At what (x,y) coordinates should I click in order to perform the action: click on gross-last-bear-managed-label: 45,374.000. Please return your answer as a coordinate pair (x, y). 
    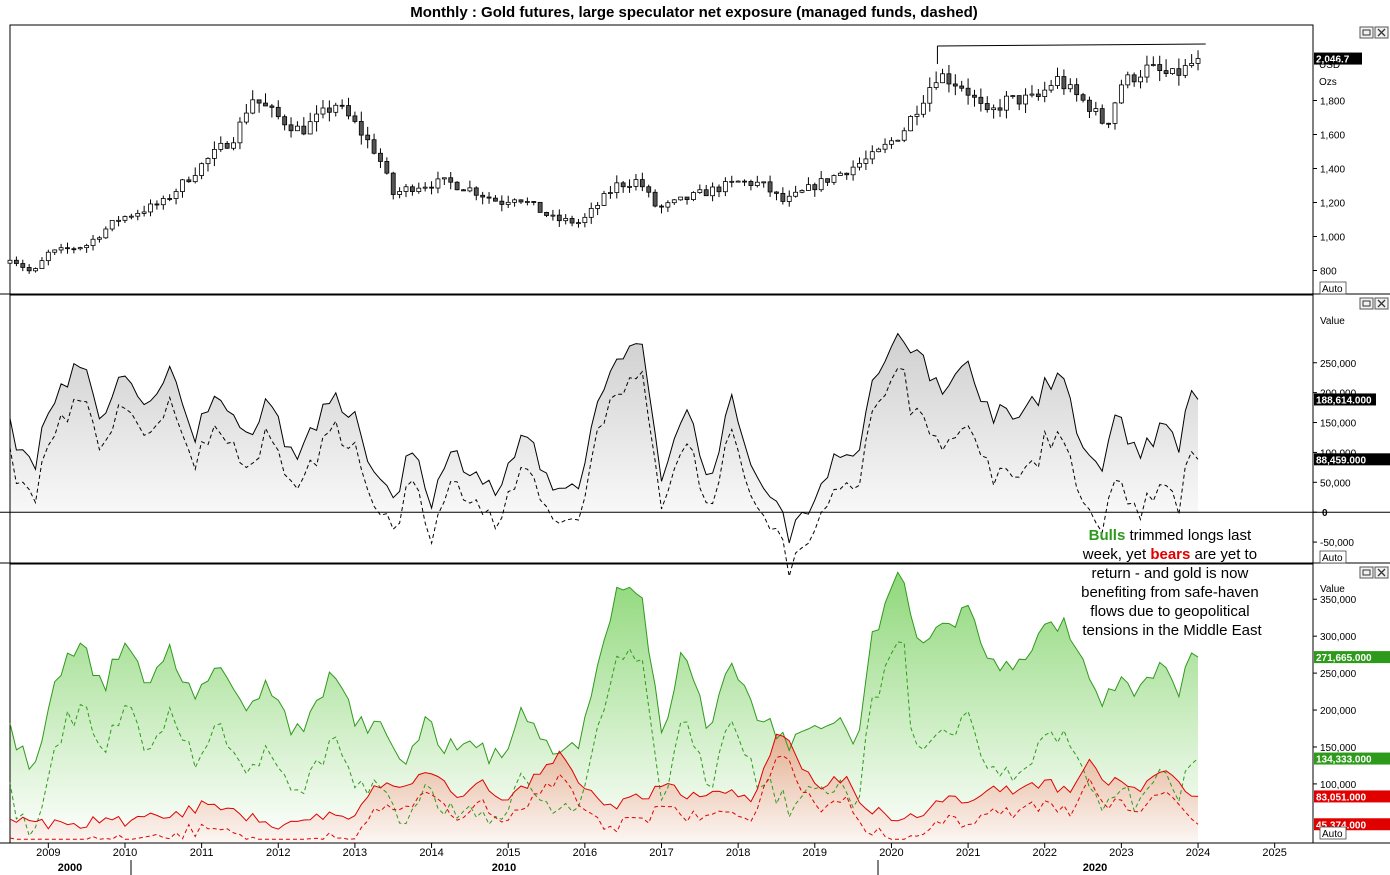
    Looking at the image, I should click on (1341, 825).